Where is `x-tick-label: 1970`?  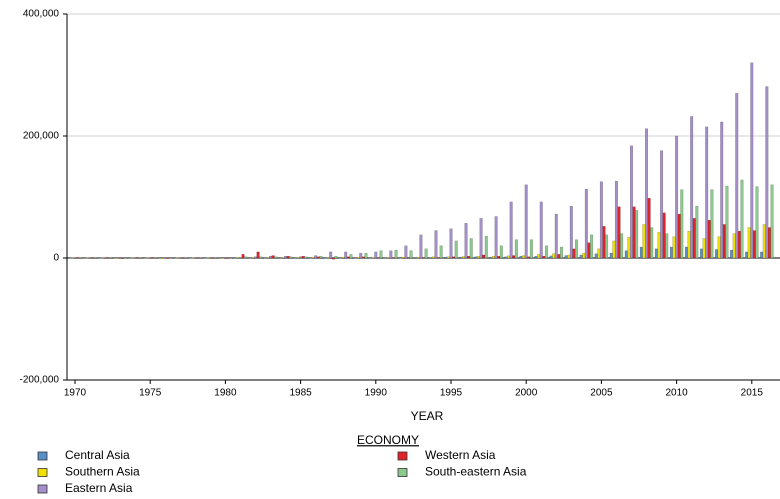 x-tick-label: 1970 is located at coordinates (75, 393).